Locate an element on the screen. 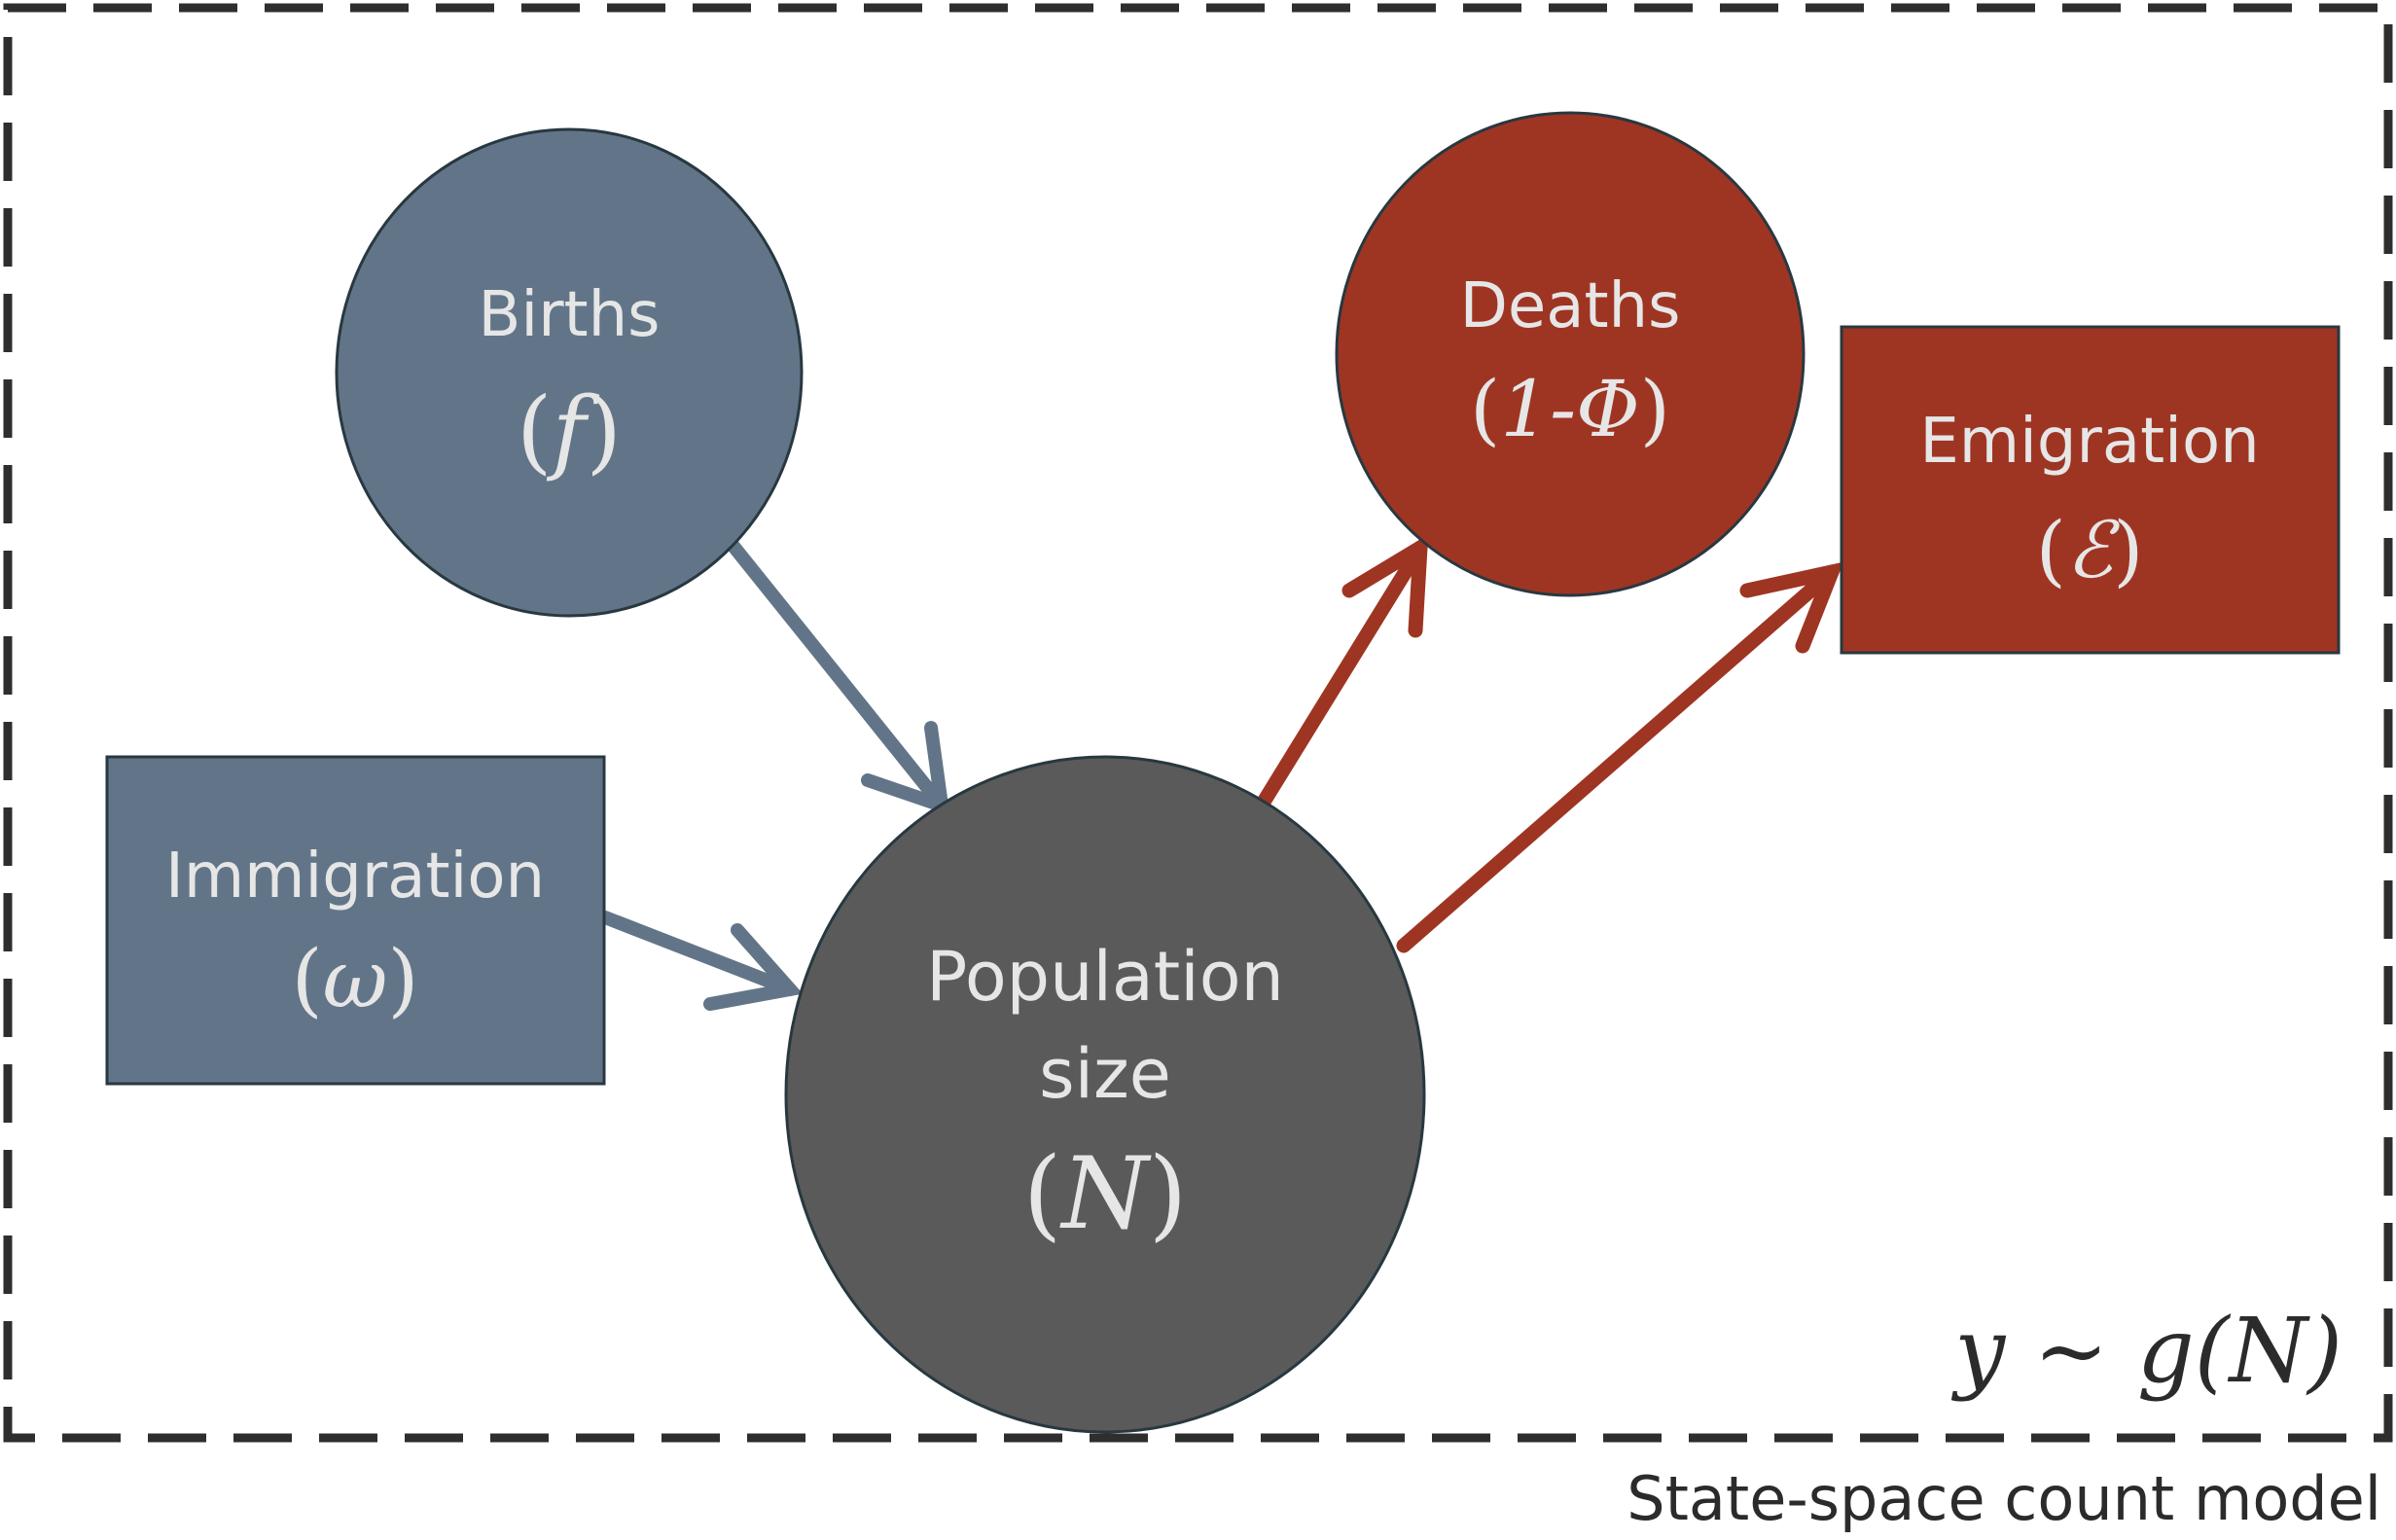 The height and width of the screenshot is (1540, 2396). births-label: Births is located at coordinates (570, 315).